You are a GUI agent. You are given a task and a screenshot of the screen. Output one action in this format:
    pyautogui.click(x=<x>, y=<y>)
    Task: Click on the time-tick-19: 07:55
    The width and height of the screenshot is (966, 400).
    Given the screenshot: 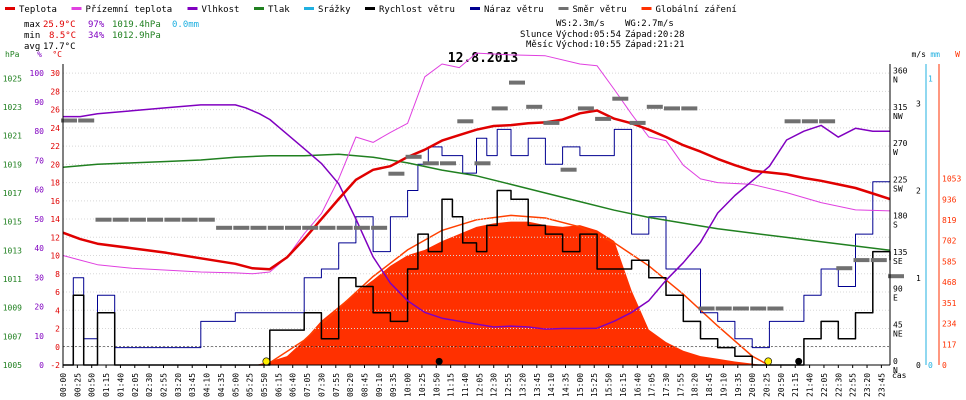 What is the action you would take?
    pyautogui.click(x=336, y=385)
    